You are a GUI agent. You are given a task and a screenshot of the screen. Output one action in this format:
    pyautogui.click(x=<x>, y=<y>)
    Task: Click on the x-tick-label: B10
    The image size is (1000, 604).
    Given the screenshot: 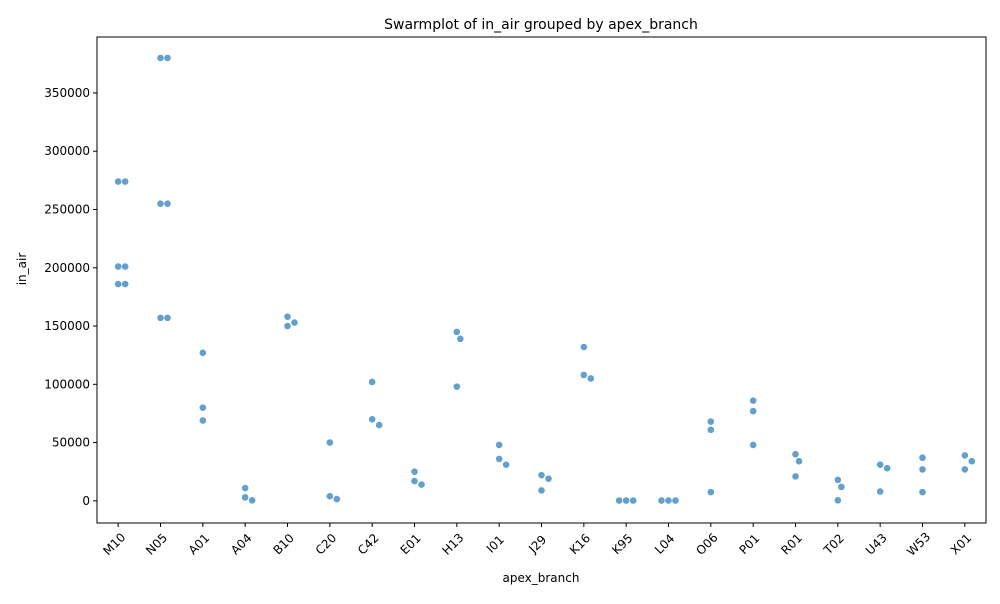 What is the action you would take?
    pyautogui.click(x=283, y=544)
    